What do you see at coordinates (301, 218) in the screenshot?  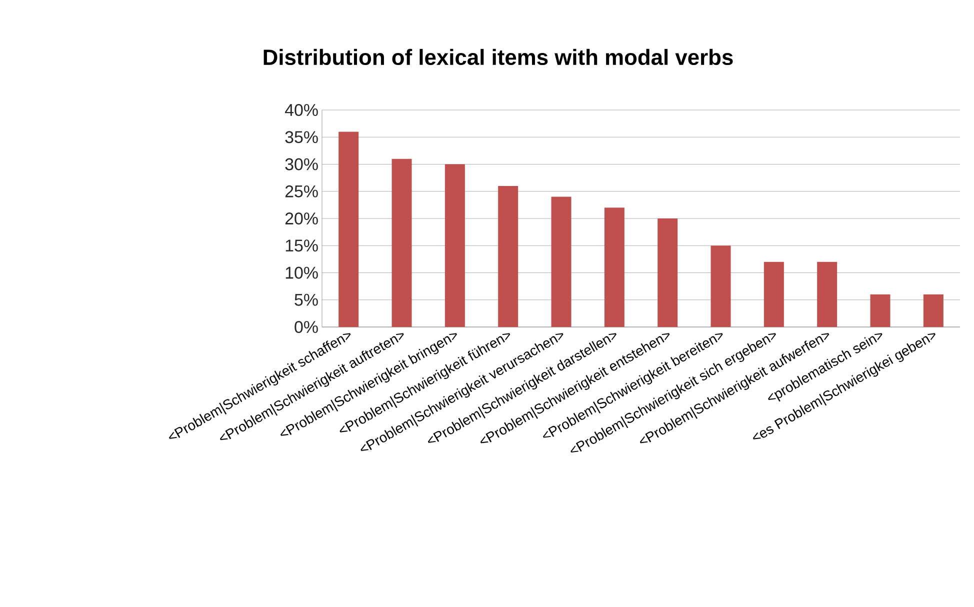 I see `y-tick-label: 20%` at bounding box center [301, 218].